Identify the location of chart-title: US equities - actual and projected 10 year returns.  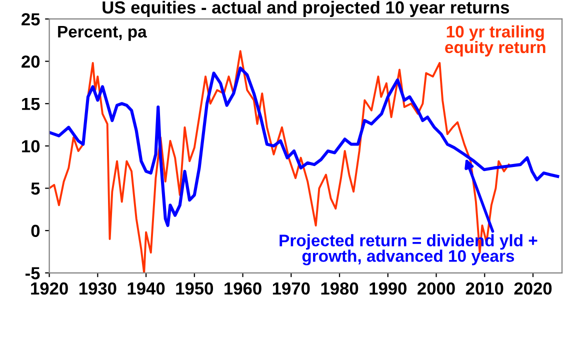
(306, 9).